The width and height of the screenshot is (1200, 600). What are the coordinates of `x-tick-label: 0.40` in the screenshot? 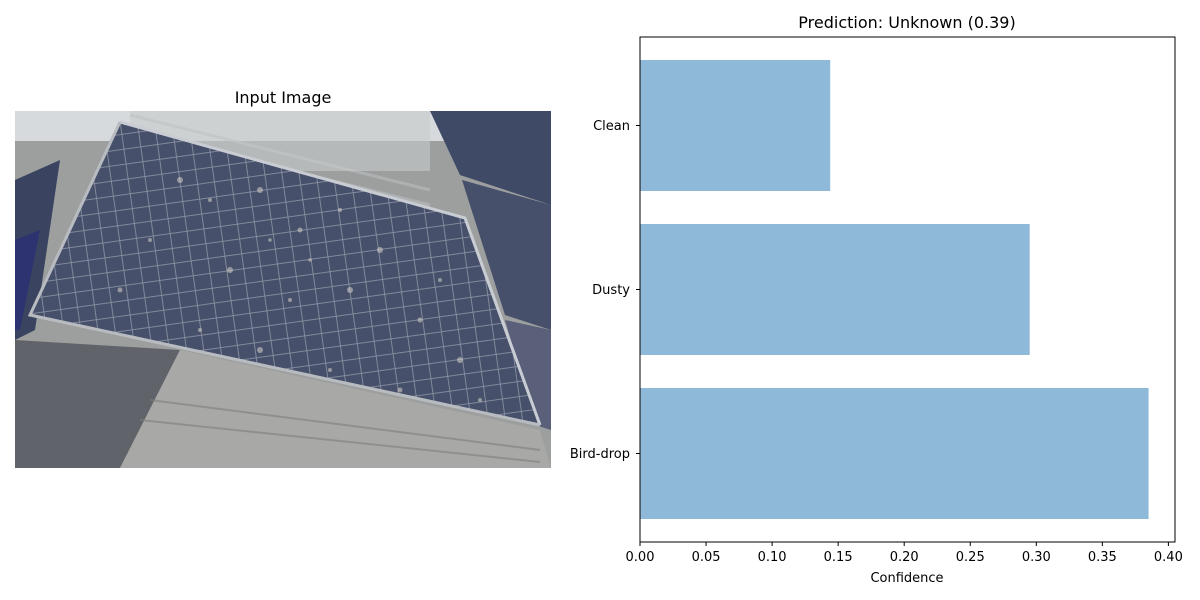 It's located at (1168, 557).